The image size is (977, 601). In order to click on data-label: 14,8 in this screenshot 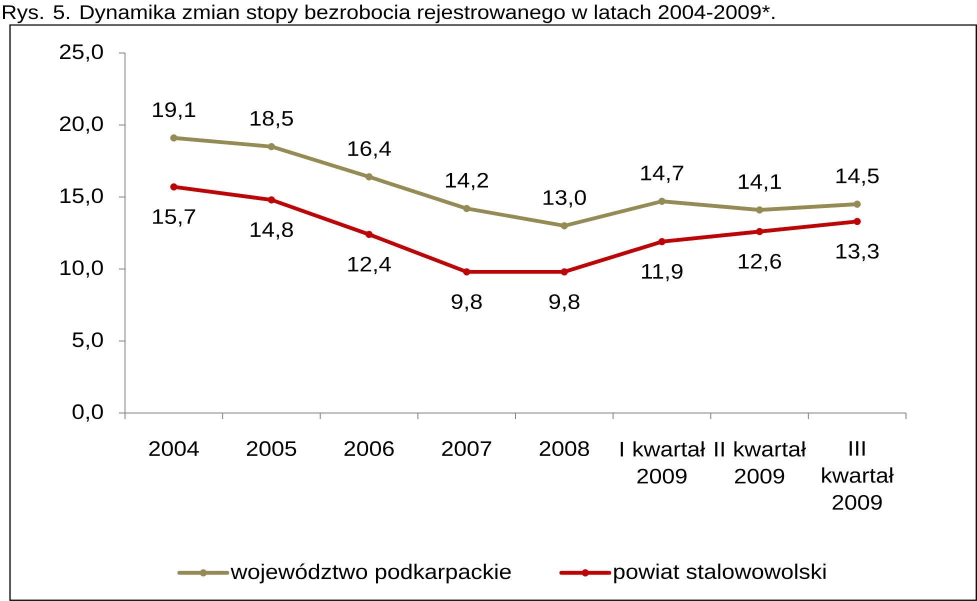, I will do `click(271, 231)`.